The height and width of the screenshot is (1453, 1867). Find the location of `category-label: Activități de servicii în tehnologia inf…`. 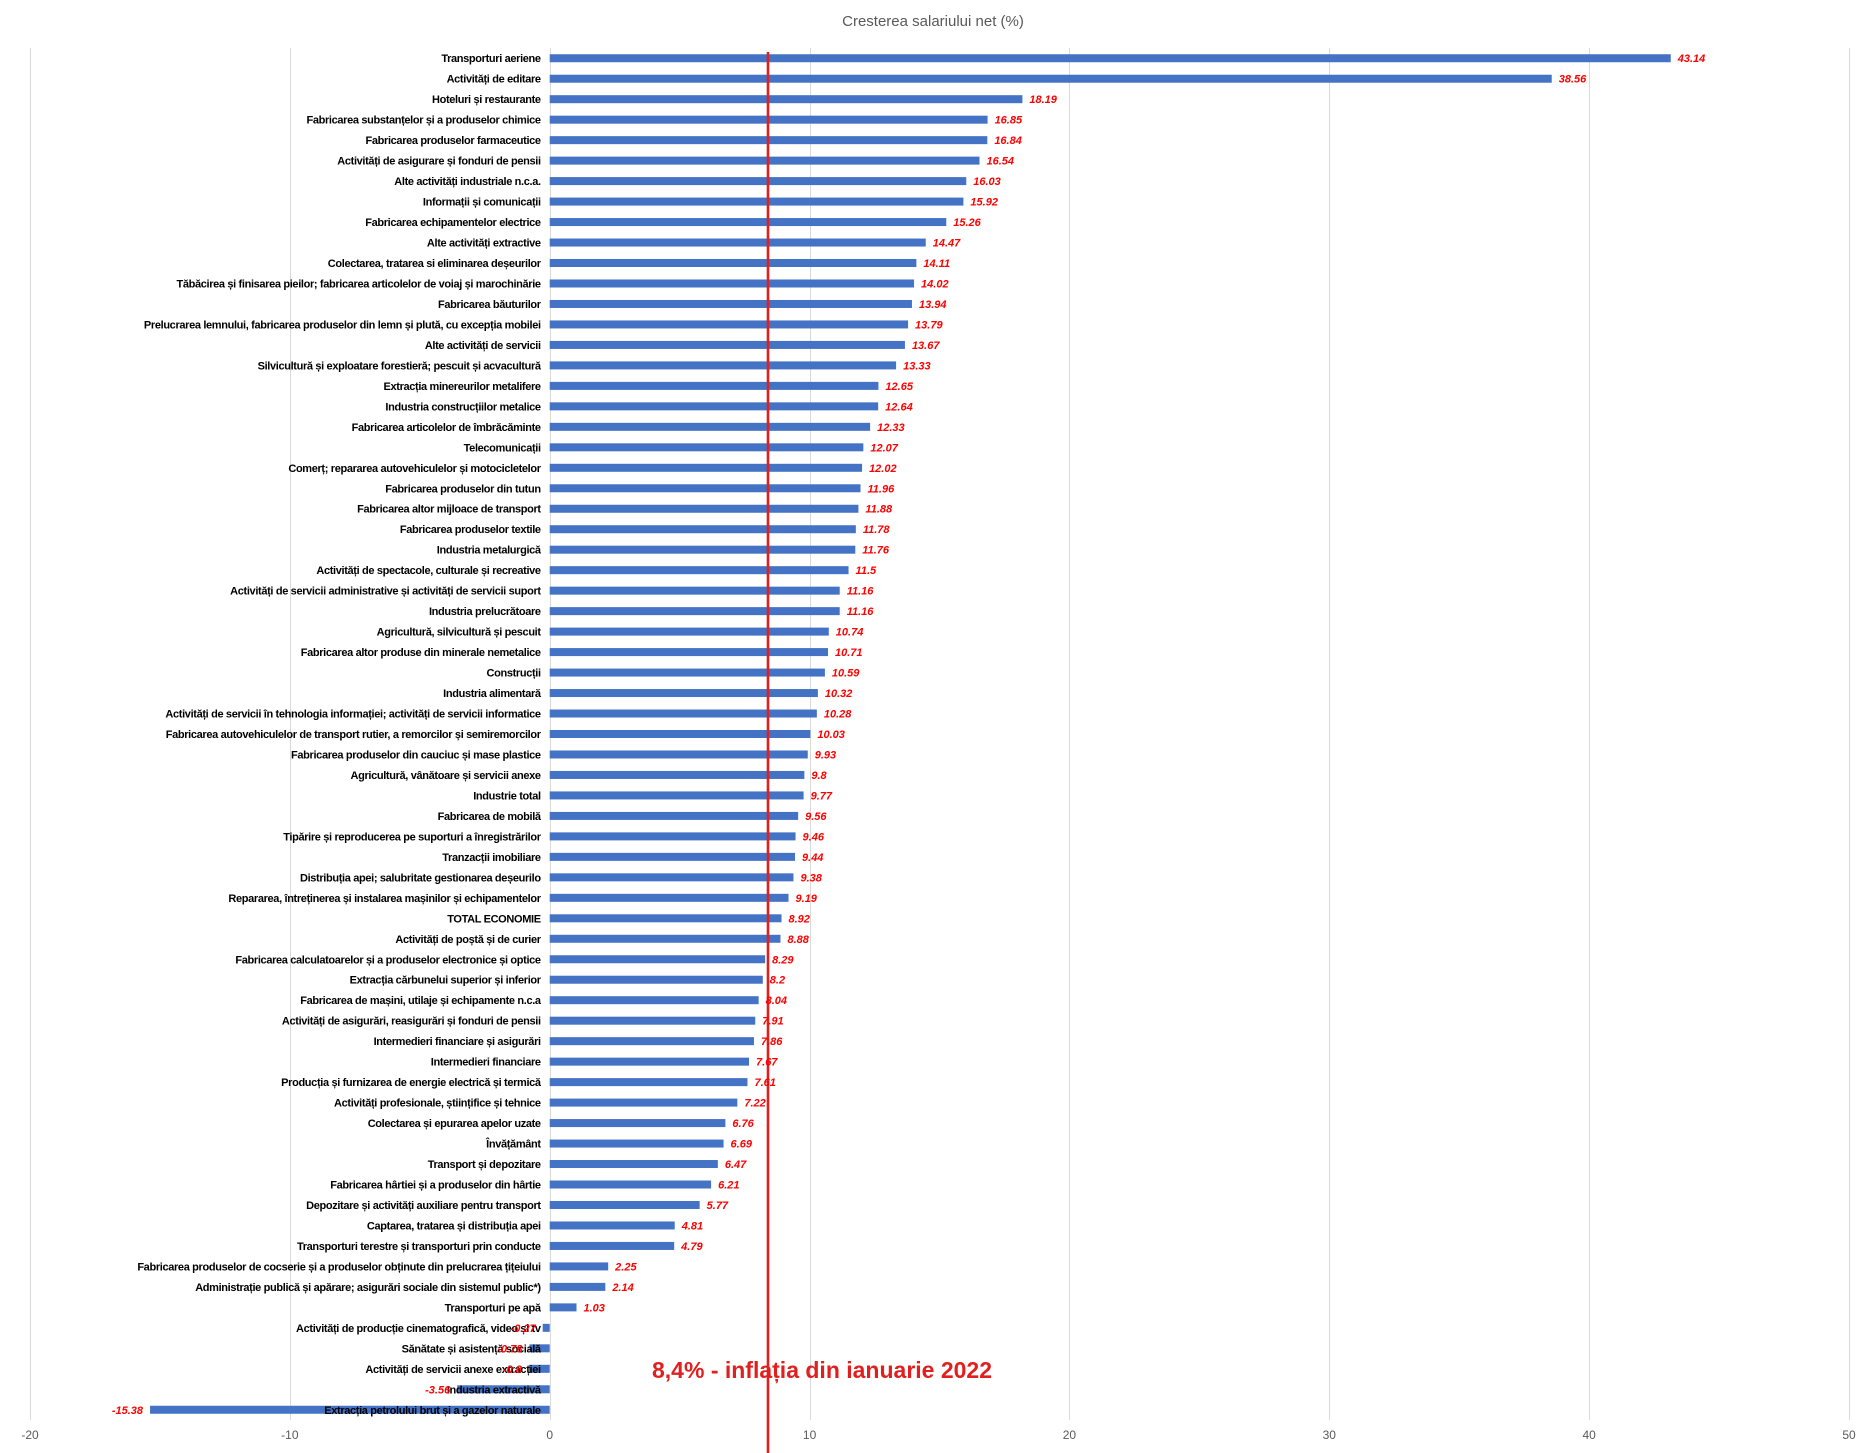

category-label: Activități de servicii în tehnologia inf… is located at coordinates (353, 715).